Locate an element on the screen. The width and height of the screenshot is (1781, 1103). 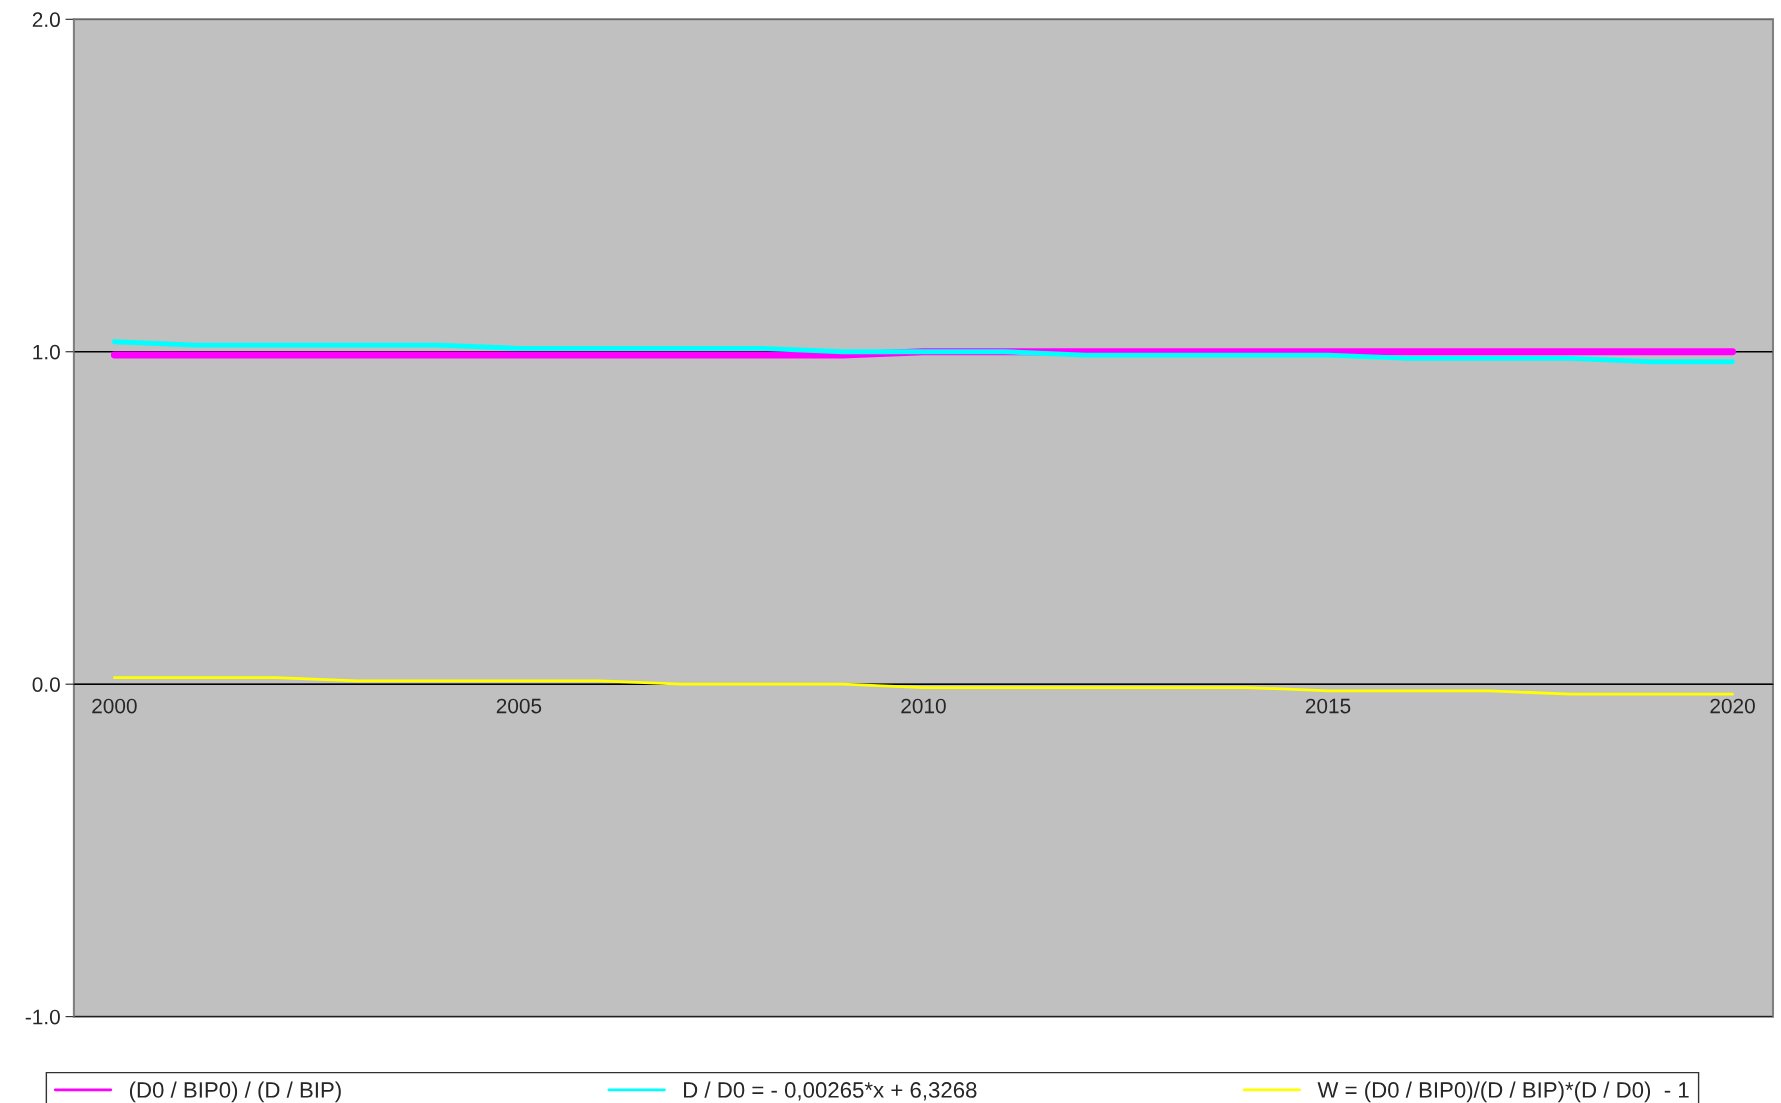
x-tick-label: 2020 is located at coordinates (1732, 706).